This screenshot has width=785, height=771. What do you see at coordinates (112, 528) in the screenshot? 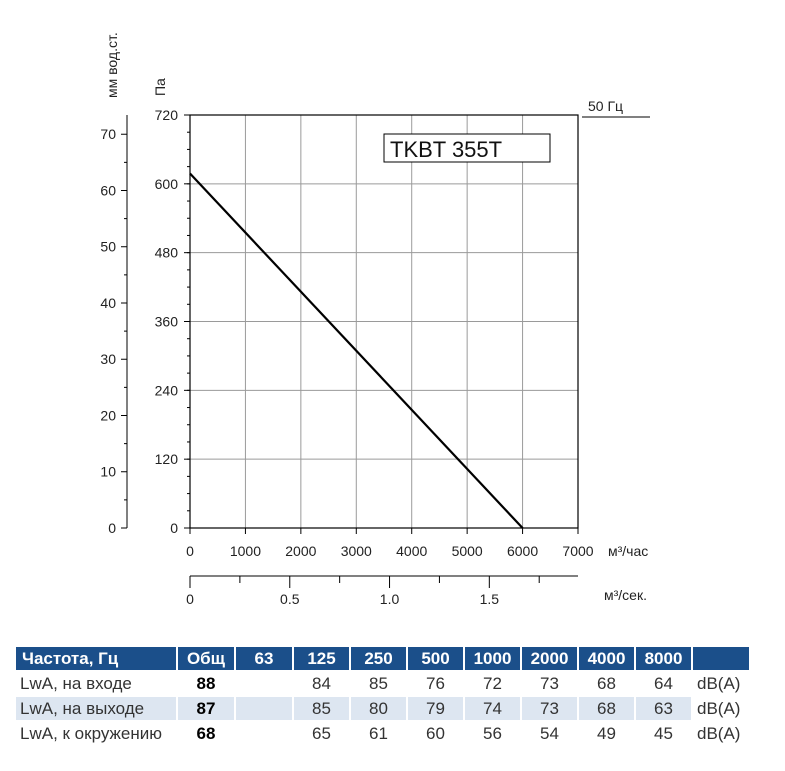
I see `mm-tick-label: 0` at bounding box center [112, 528].